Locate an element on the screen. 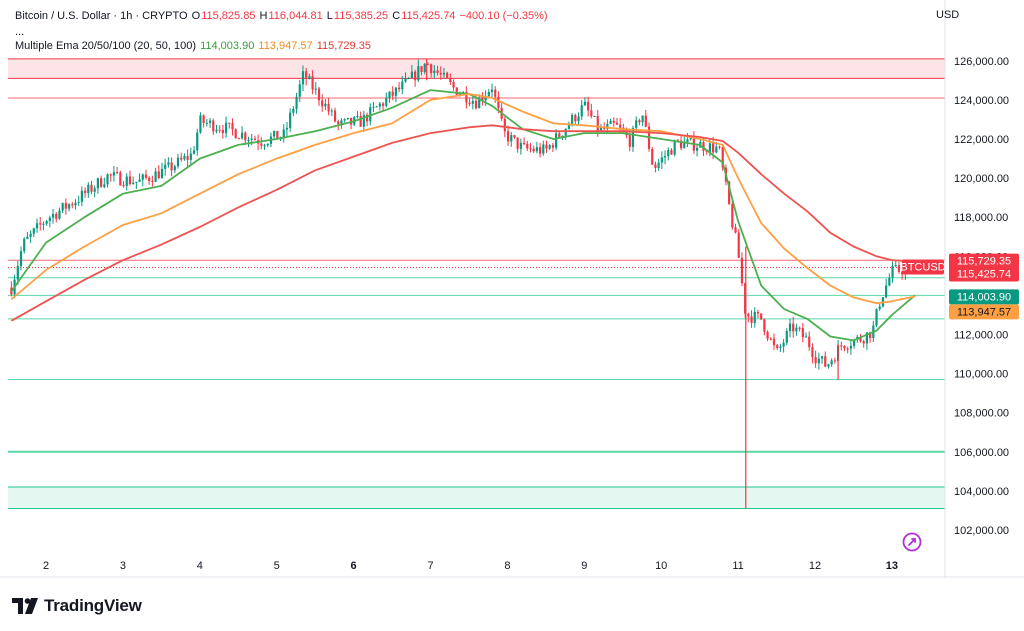 The height and width of the screenshot is (631, 1024). y-tick-label: 118,000.00 is located at coordinates (981, 218).